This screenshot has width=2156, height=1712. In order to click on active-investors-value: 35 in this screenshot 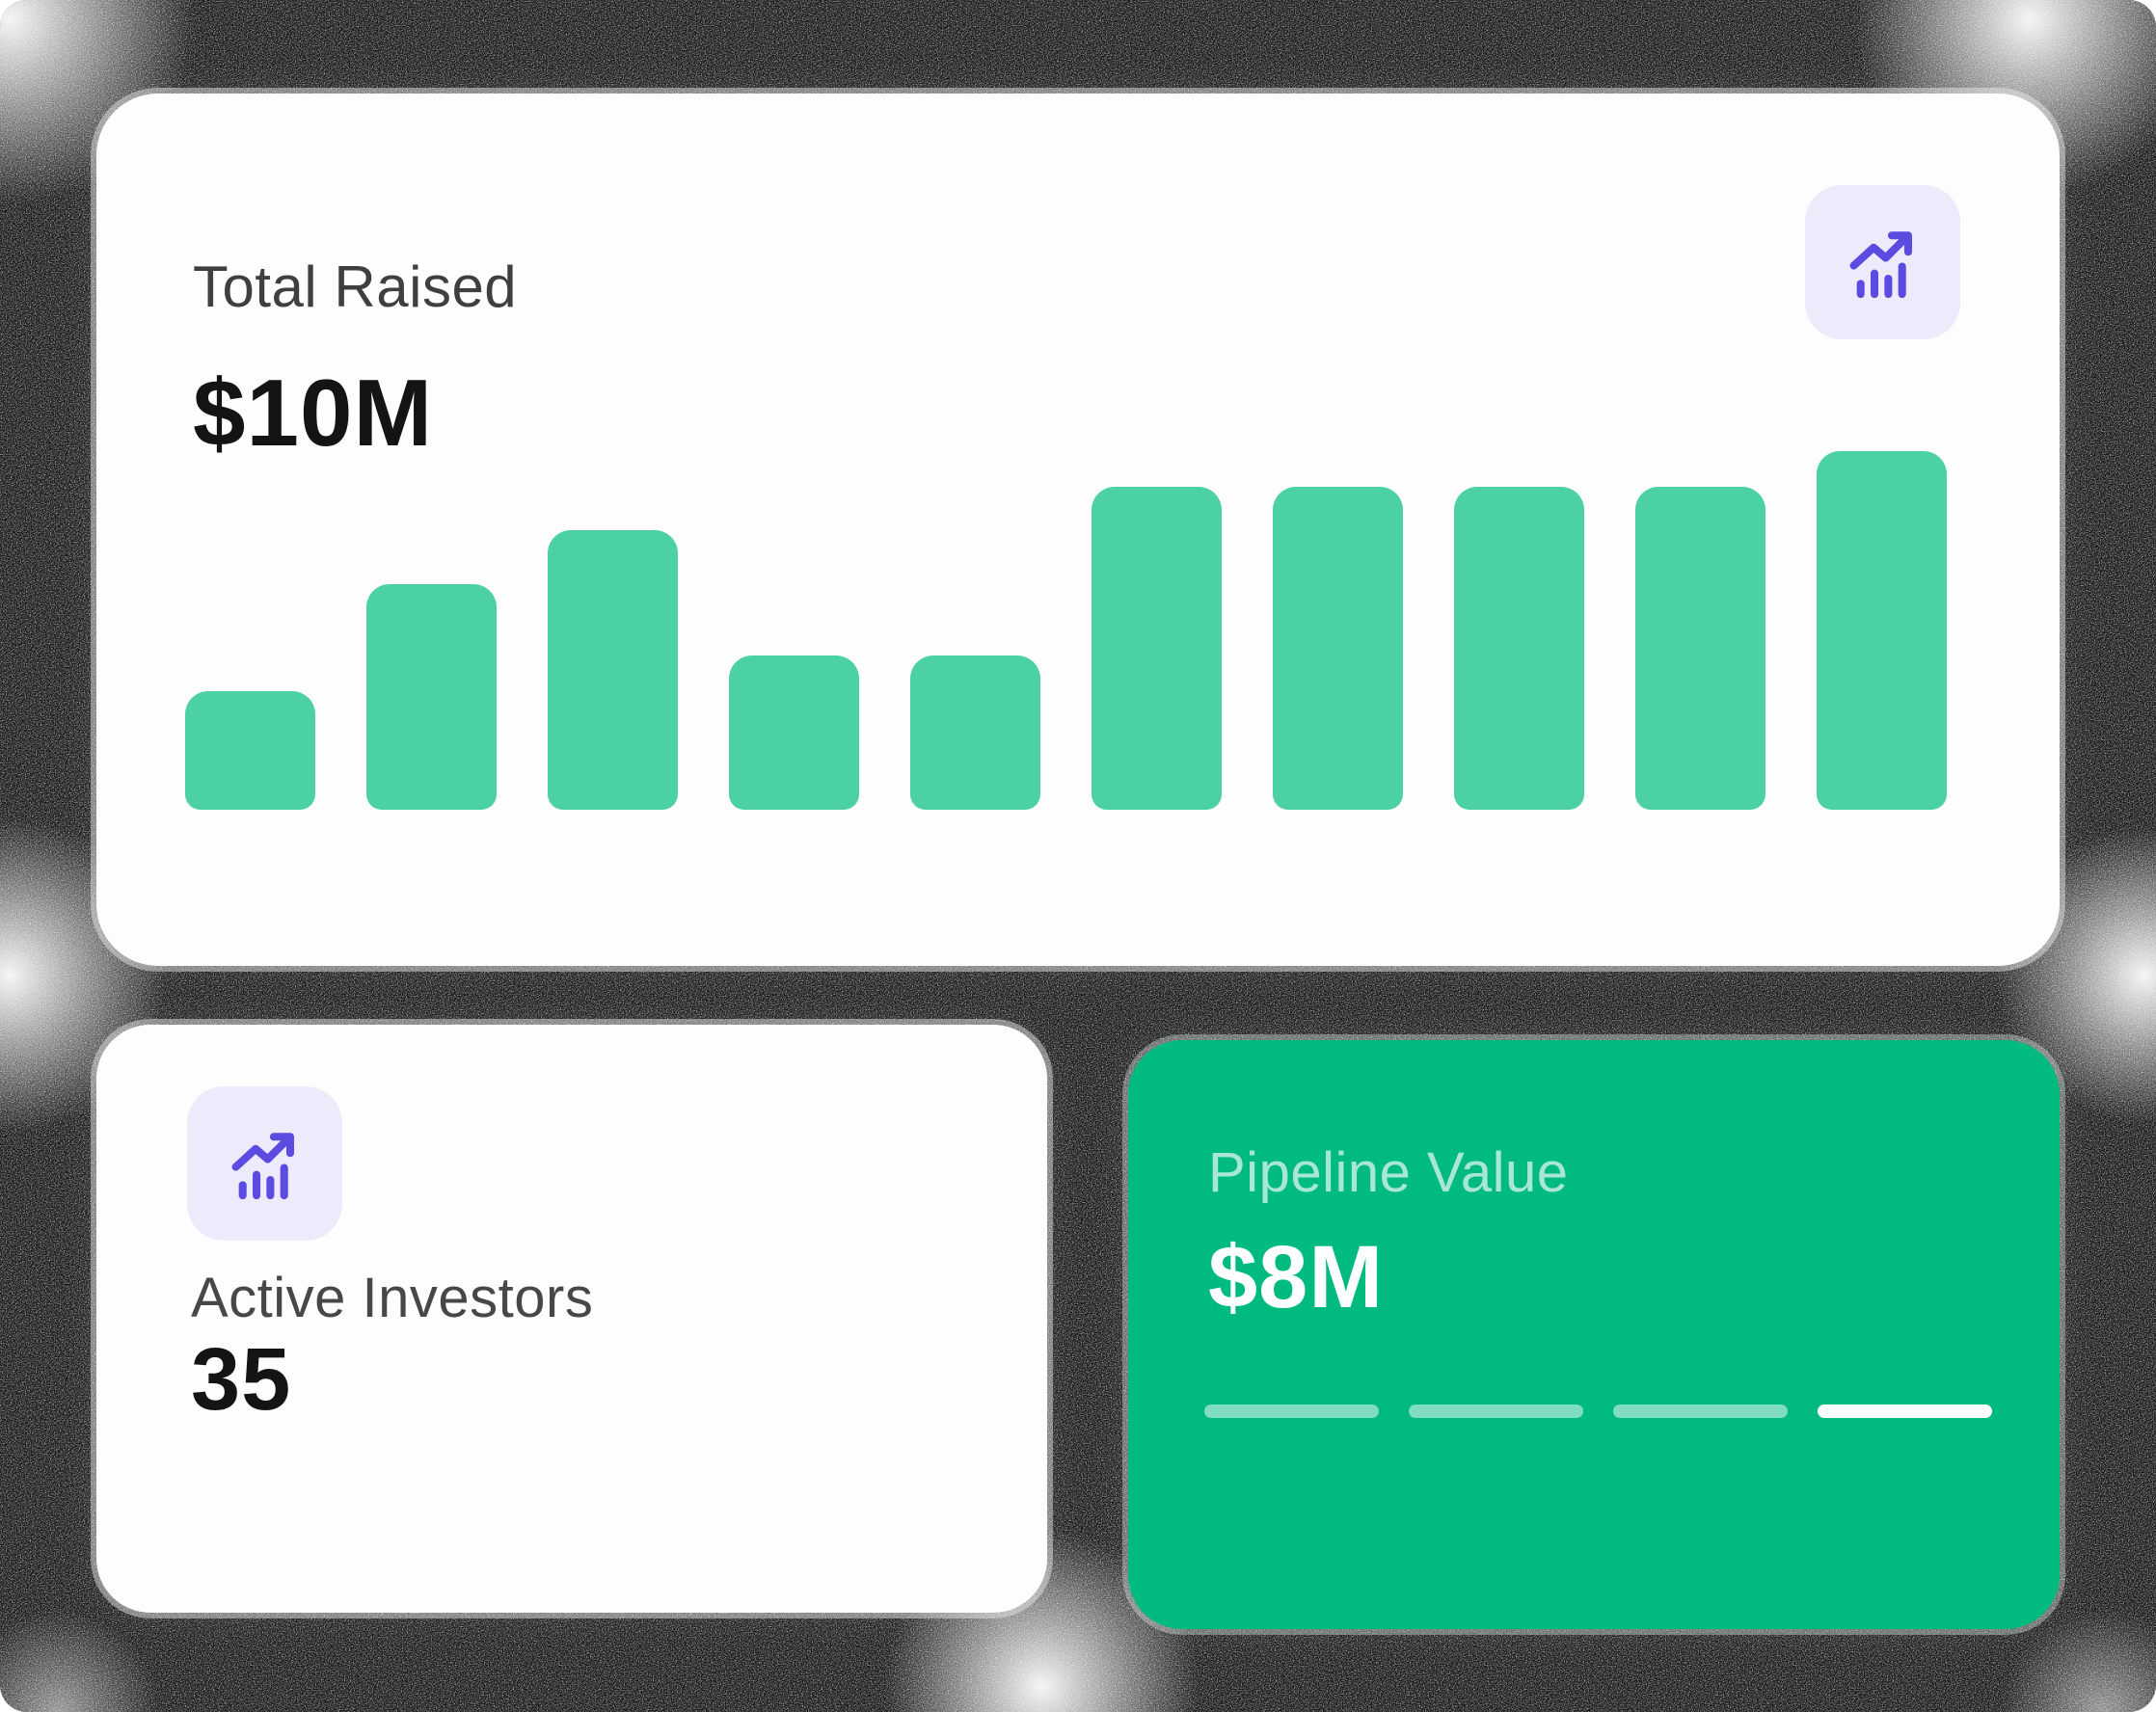, I will do `click(241, 1380)`.